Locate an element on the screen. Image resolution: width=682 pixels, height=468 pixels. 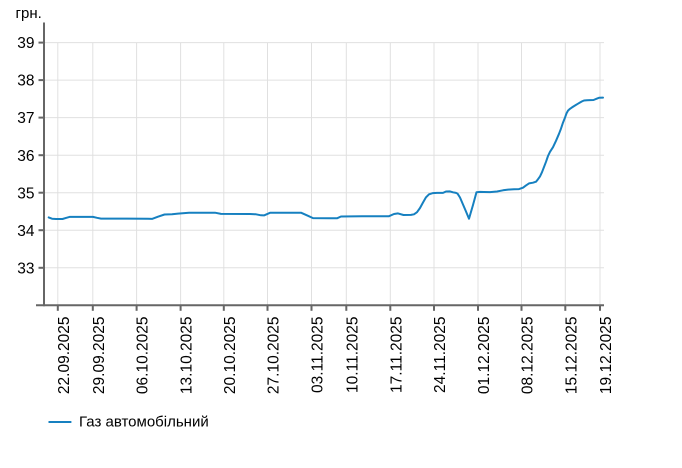
svg-text: 01.12.2025 is located at coordinates (484, 356).